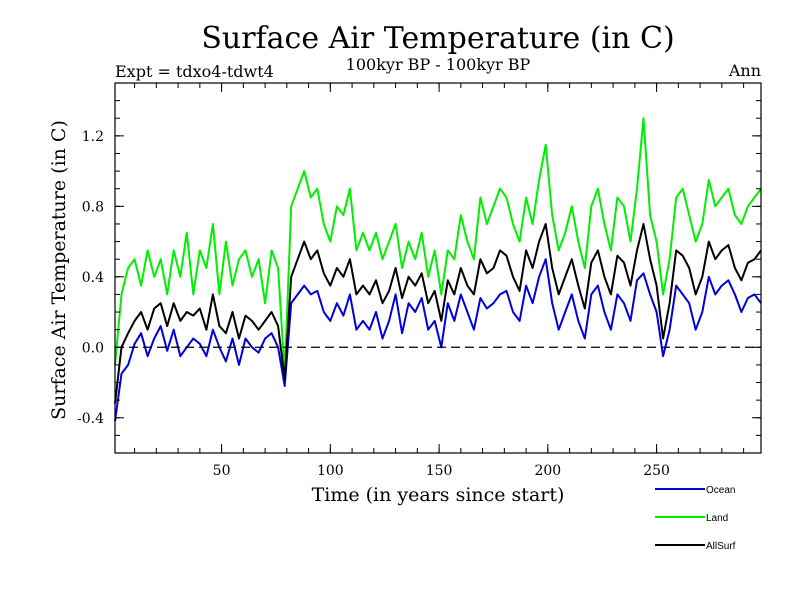 This screenshot has width=800, height=600. I want to click on x-tick-label: 50, so click(222, 471).